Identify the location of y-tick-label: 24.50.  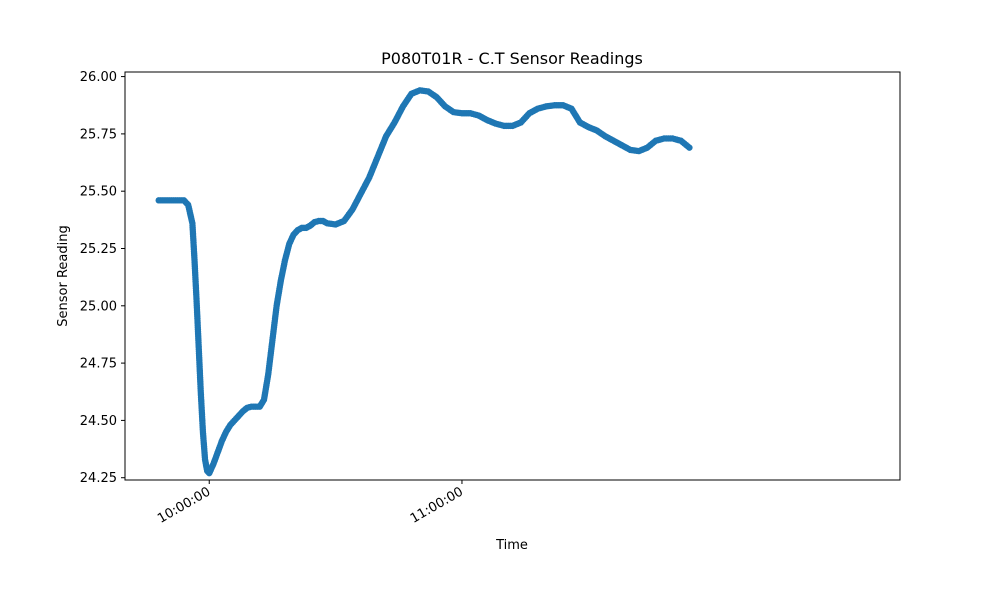
(98, 421).